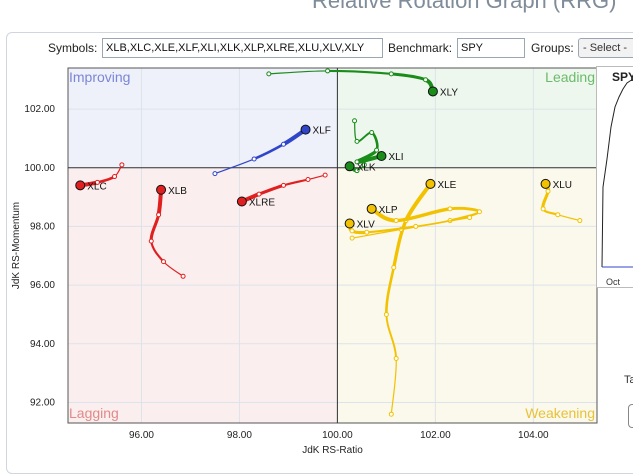 This screenshot has height=474, width=633. What do you see at coordinates (305, 129) in the screenshot?
I see `series-xlf-head` at bounding box center [305, 129].